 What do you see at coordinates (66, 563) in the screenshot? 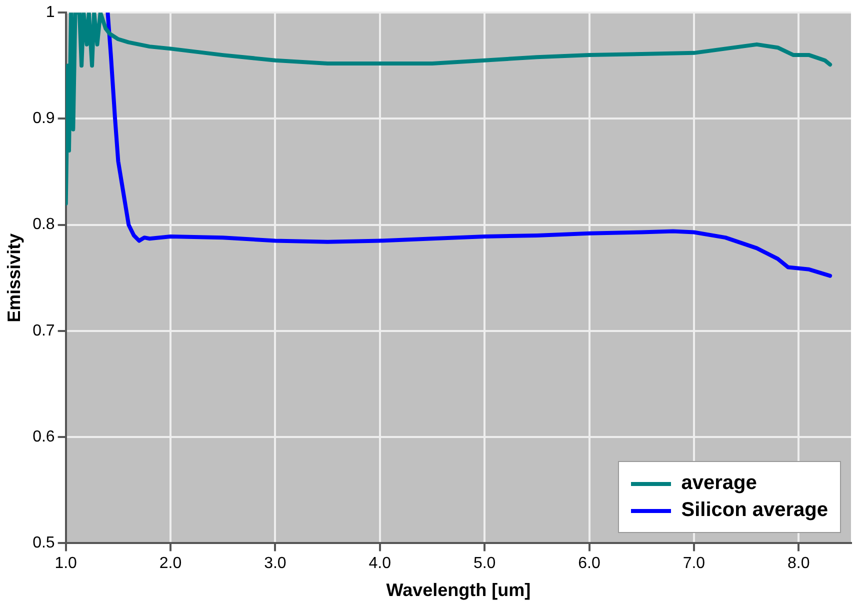
I see `x-tick-label: 1.0` at bounding box center [66, 563].